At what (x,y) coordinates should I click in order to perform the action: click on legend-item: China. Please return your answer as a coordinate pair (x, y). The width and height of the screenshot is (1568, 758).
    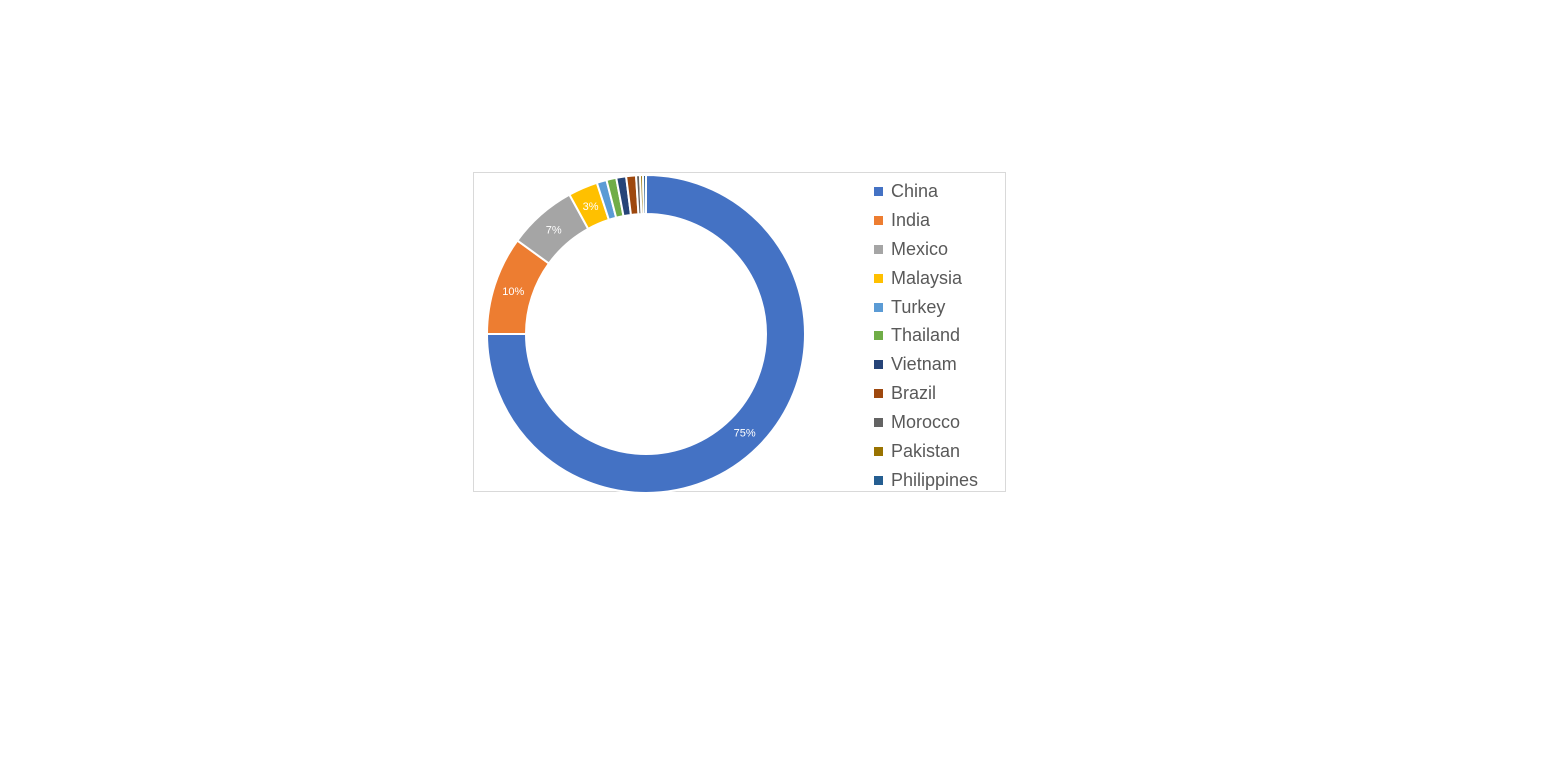
    Looking at the image, I should click on (926, 191).